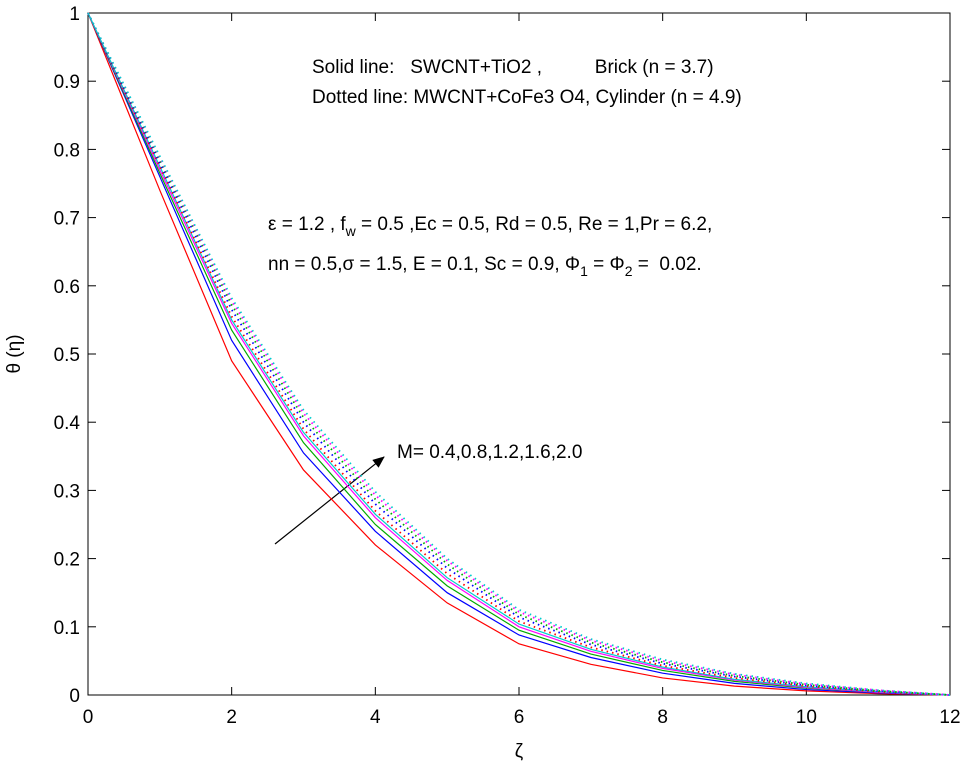 This screenshot has height=772, width=968. I want to click on x-tick-label: 10, so click(806, 717).